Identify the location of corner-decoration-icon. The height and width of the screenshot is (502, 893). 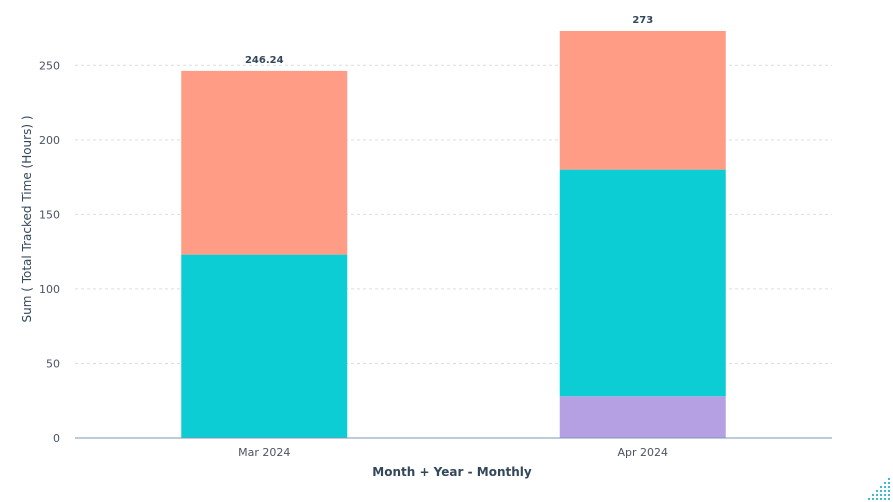
(879, 489).